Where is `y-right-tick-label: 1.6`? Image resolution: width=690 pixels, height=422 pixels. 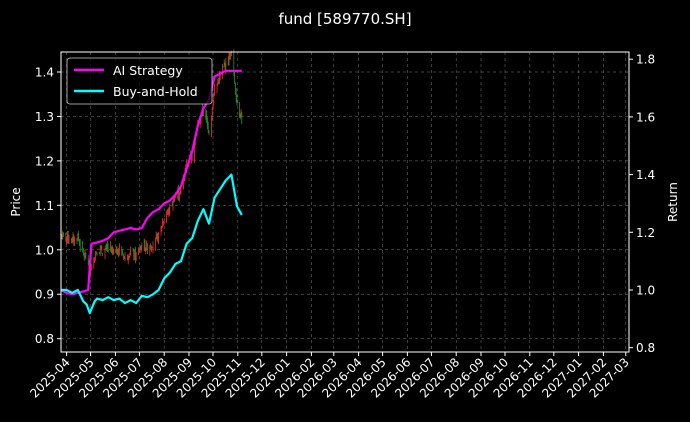
y-right-tick-label: 1.6 is located at coordinates (645, 117).